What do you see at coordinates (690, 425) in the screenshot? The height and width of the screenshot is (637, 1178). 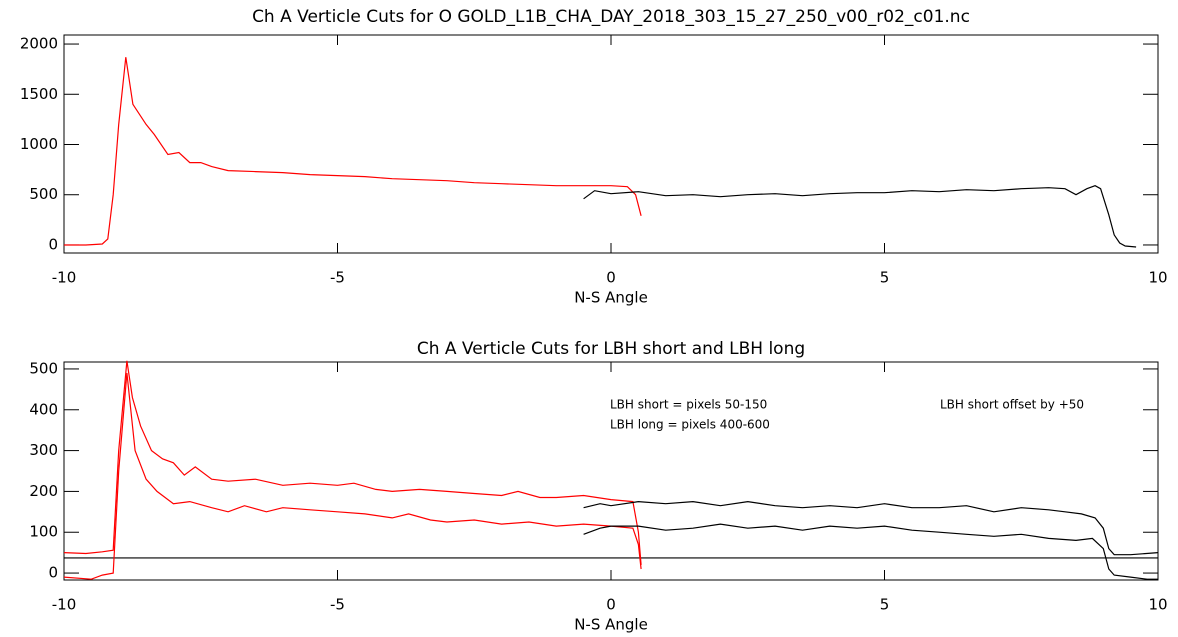 I see `annotation: LBH long = pixels 400-600` at bounding box center [690, 425].